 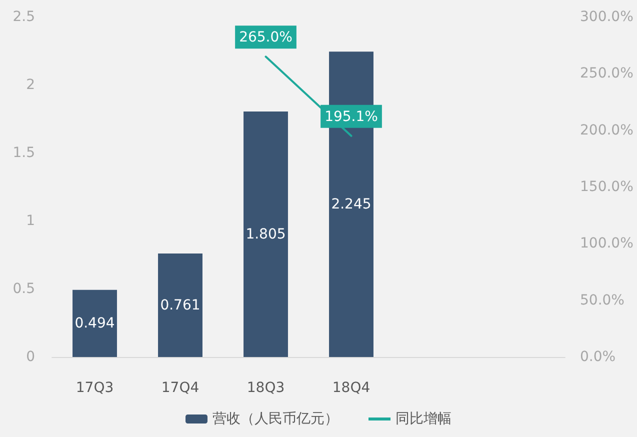 I want to click on data-label: 0.761, so click(x=180, y=305).